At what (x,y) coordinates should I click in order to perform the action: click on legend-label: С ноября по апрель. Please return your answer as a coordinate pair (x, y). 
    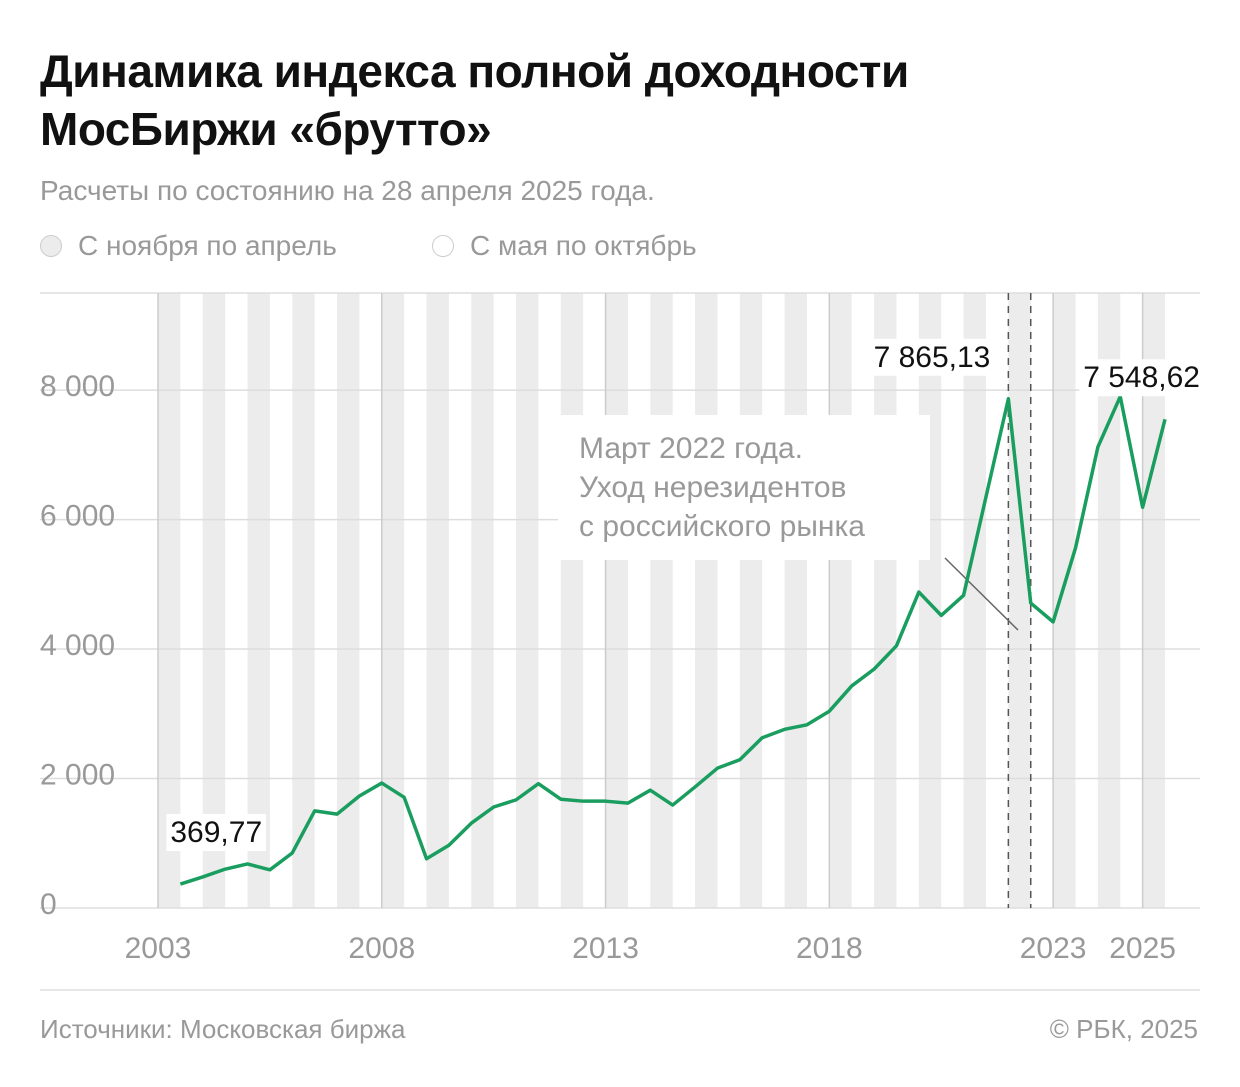
    Looking at the image, I should click on (207, 245).